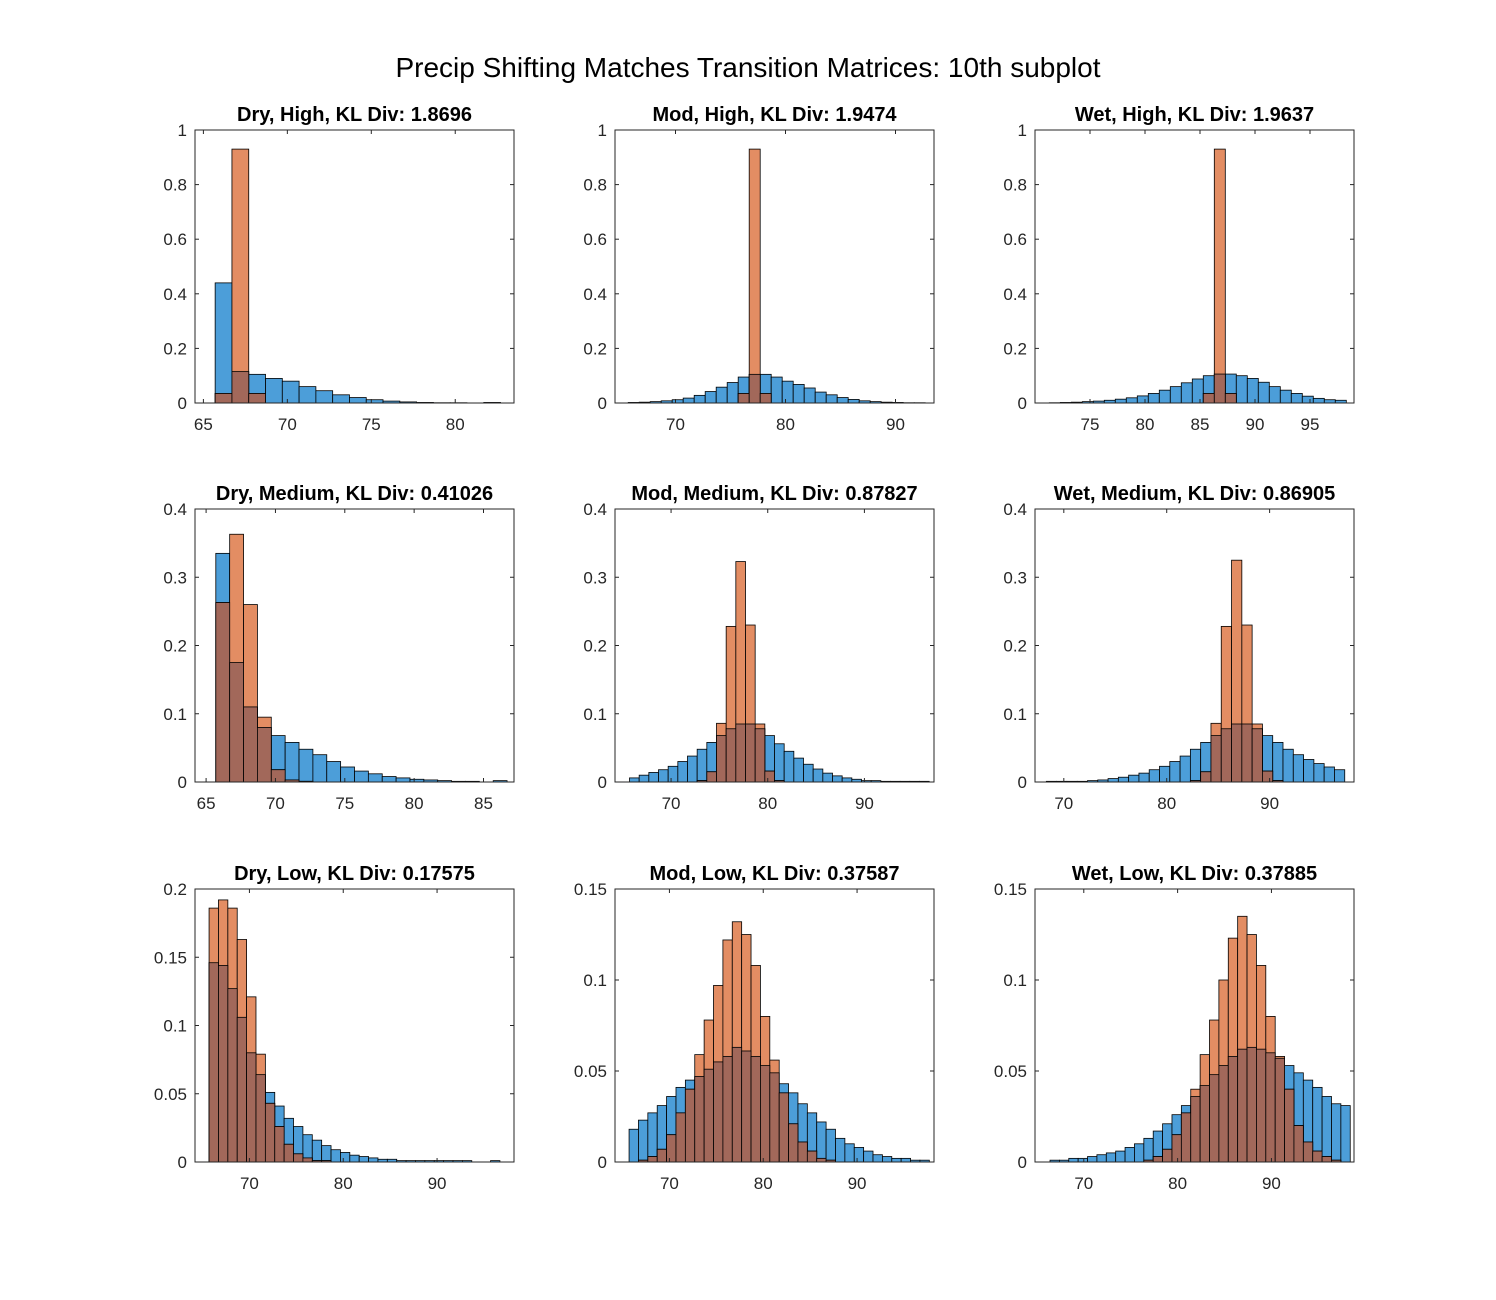 The width and height of the screenshot is (1496, 1300). I want to click on y-tick-label: 0.3, so click(175, 577).